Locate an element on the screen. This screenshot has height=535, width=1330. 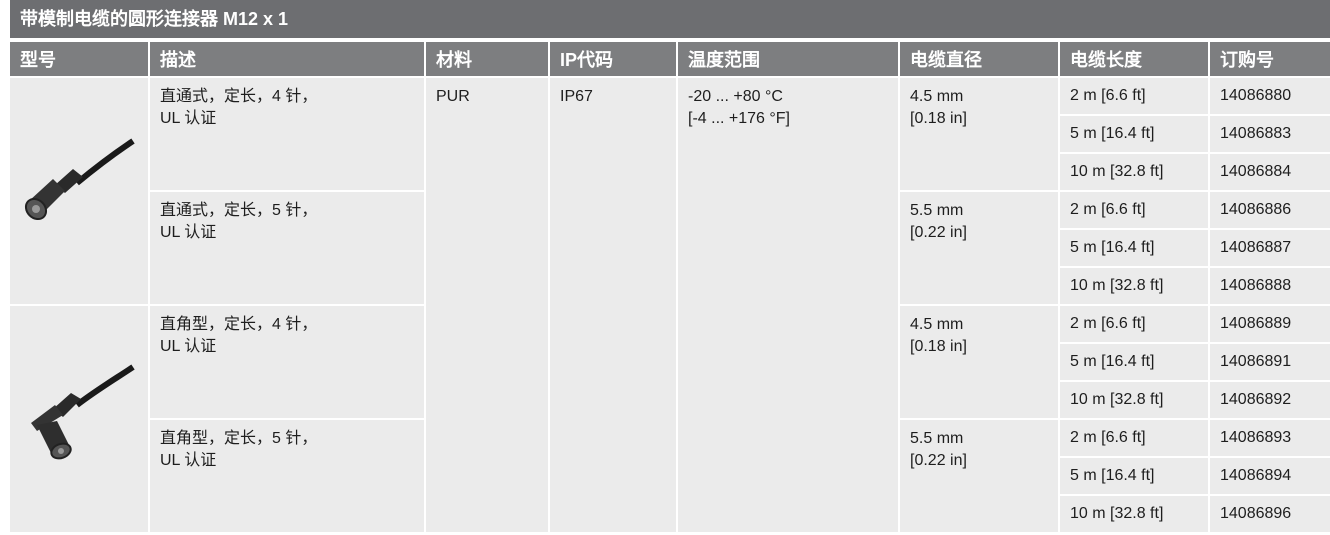
column-header: 订购号 is located at coordinates (1270, 59).